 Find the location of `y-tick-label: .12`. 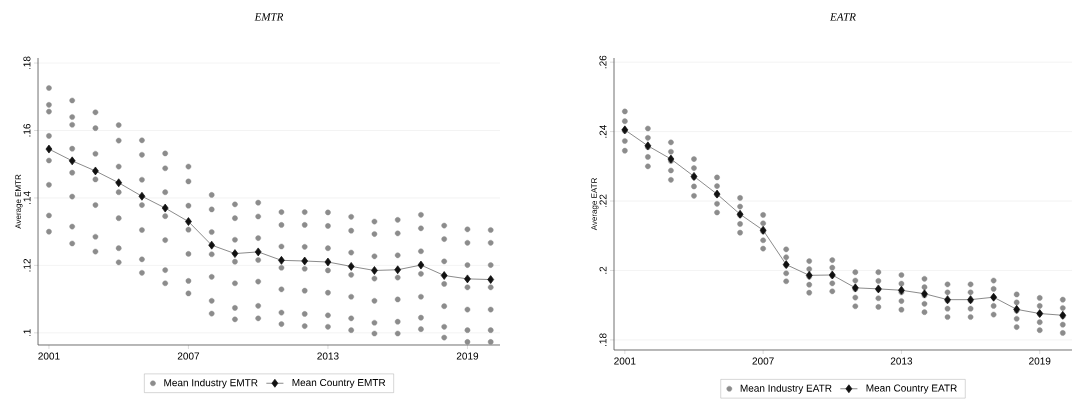

y-tick-label: .12 is located at coordinates (27, 265).